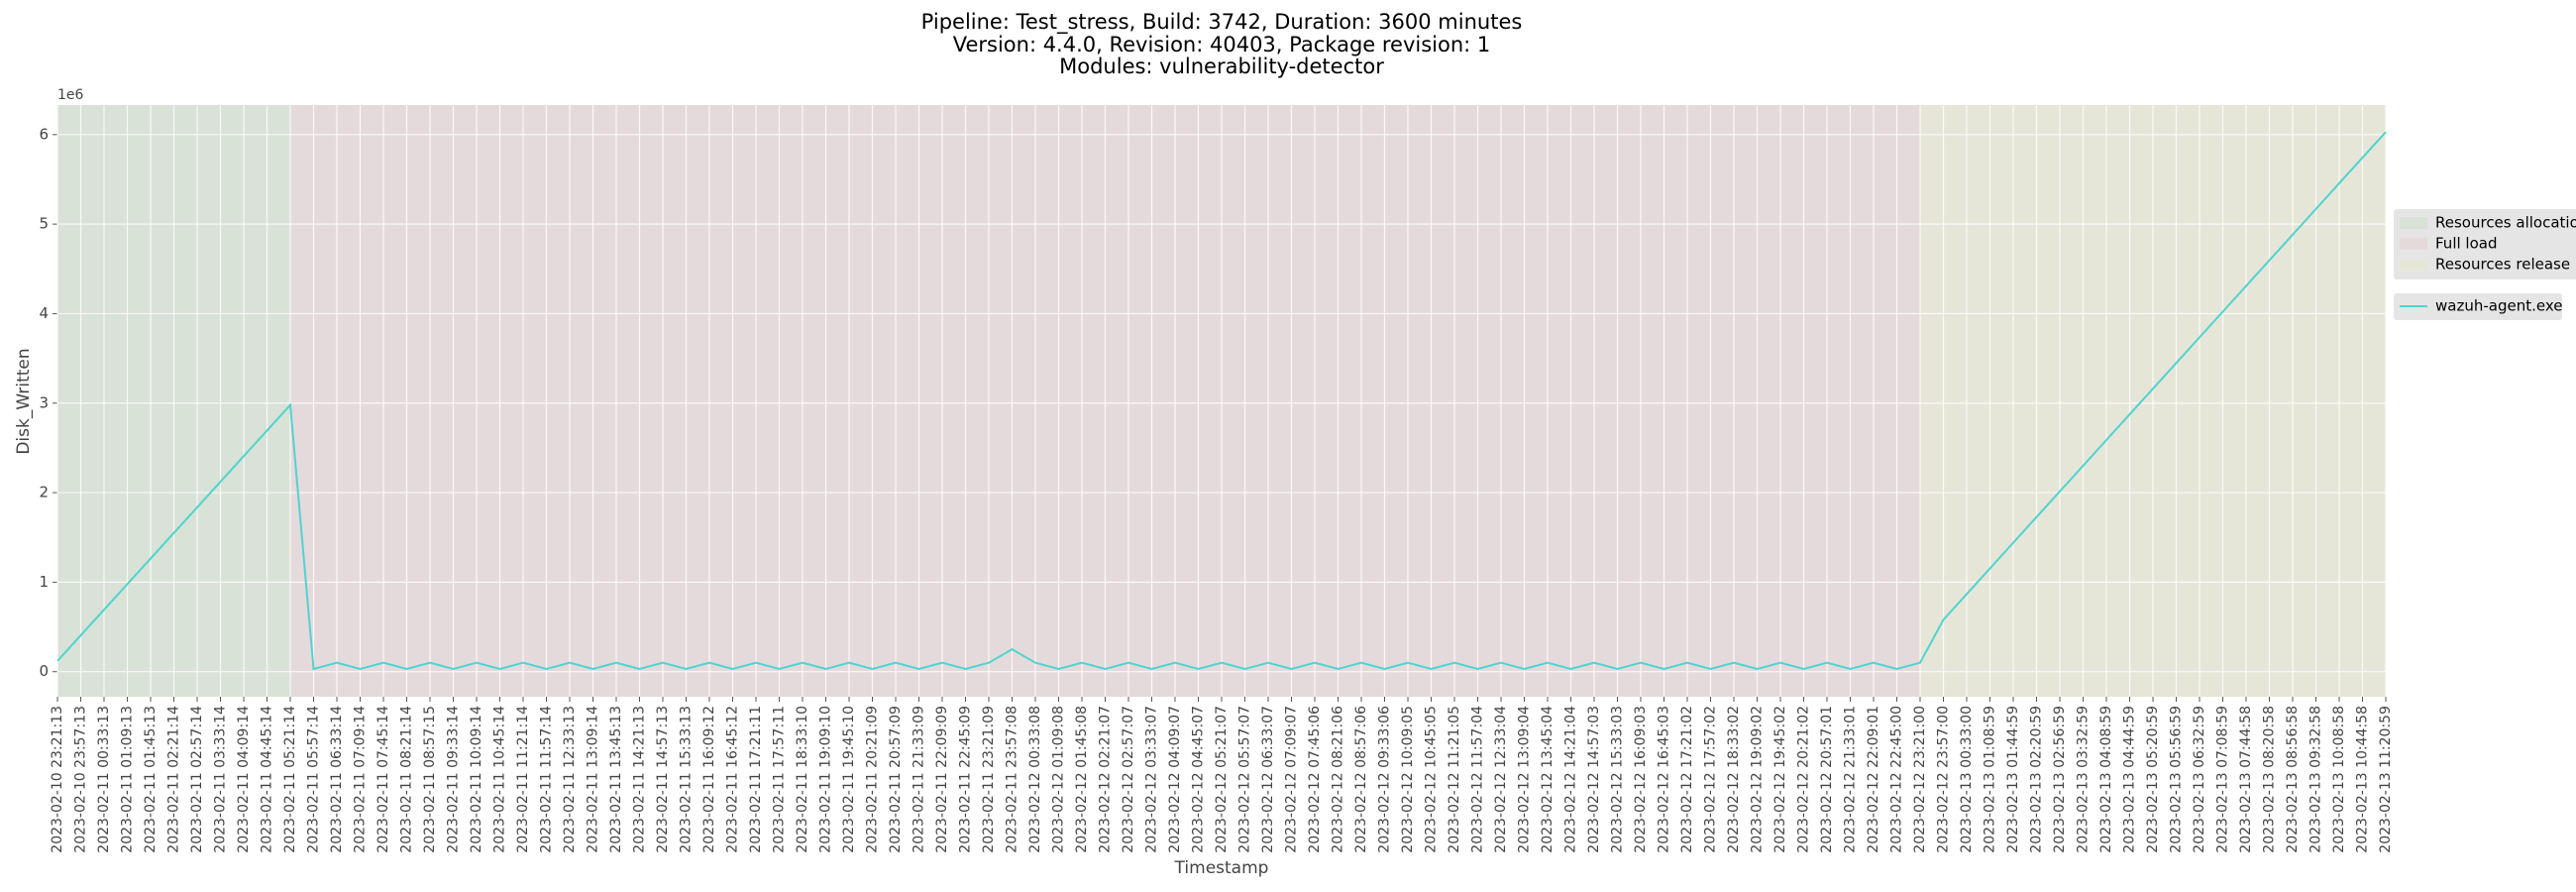 Image resolution: width=2576 pixels, height=892 pixels. What do you see at coordinates (2502, 265) in the screenshot?
I see `legend-label: Resources release` at bounding box center [2502, 265].